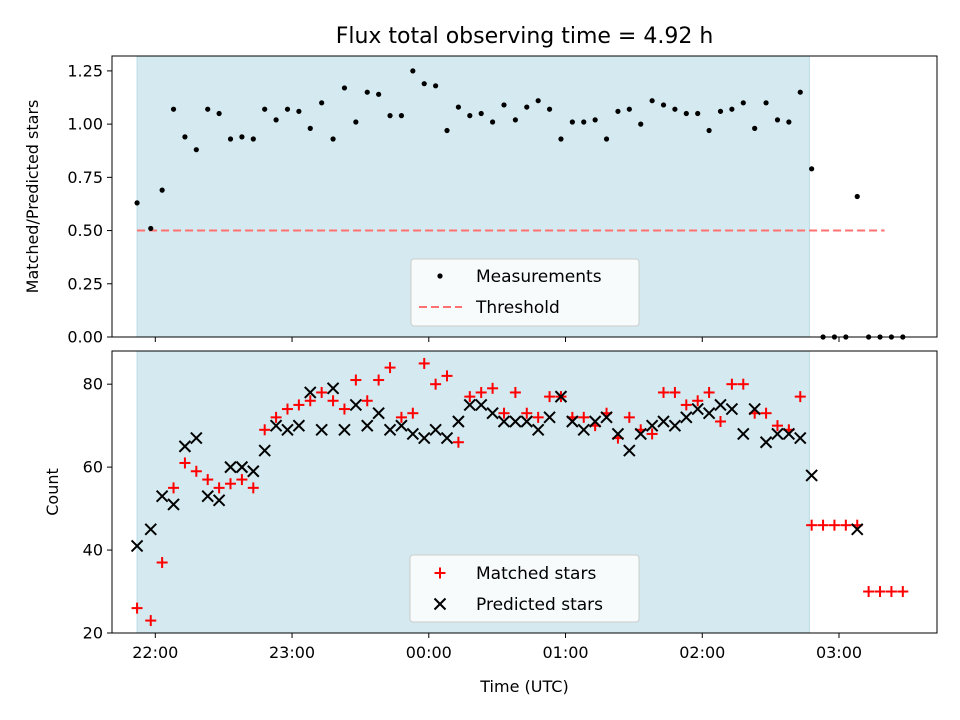 This screenshot has height=720, width=960. I want to click on chart-title: Flux total observing time = 4.92 h, so click(525, 36).